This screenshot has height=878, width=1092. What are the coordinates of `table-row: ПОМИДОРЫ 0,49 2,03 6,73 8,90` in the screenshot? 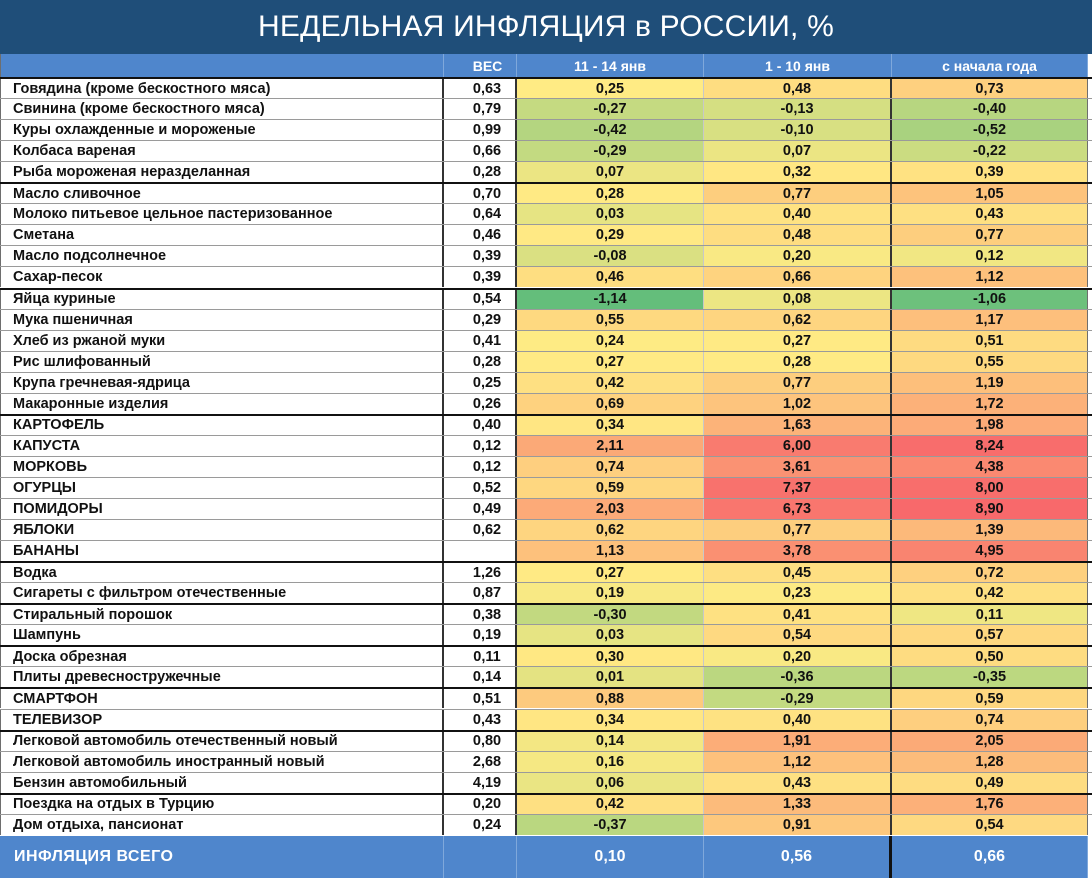 It's located at (546, 509).